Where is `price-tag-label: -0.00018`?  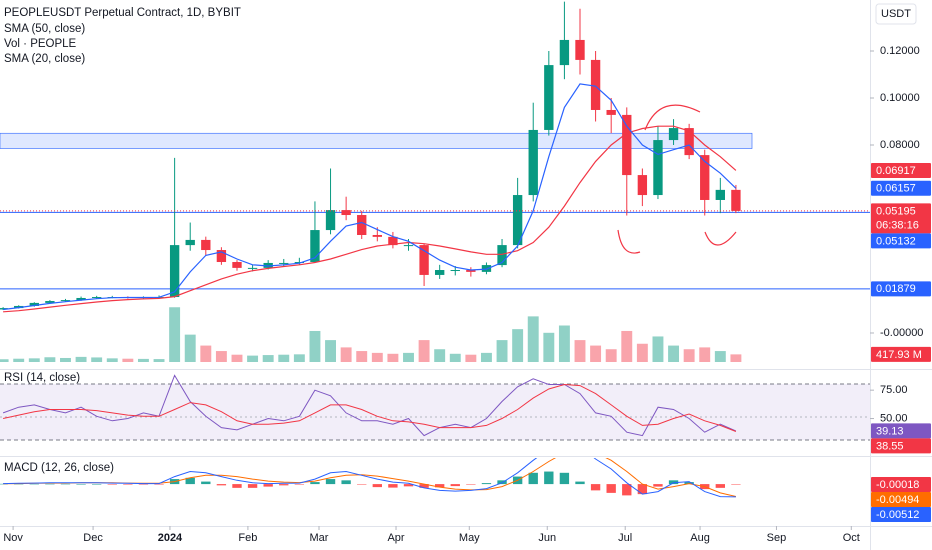
price-tag-label: -0.00018 is located at coordinates (897, 485).